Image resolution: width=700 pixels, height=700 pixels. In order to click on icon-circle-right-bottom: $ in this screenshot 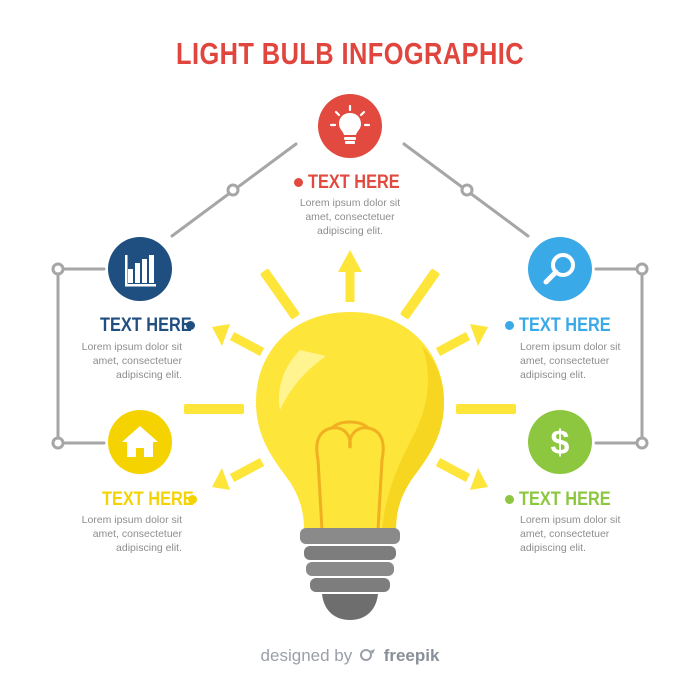, I will do `click(560, 442)`.